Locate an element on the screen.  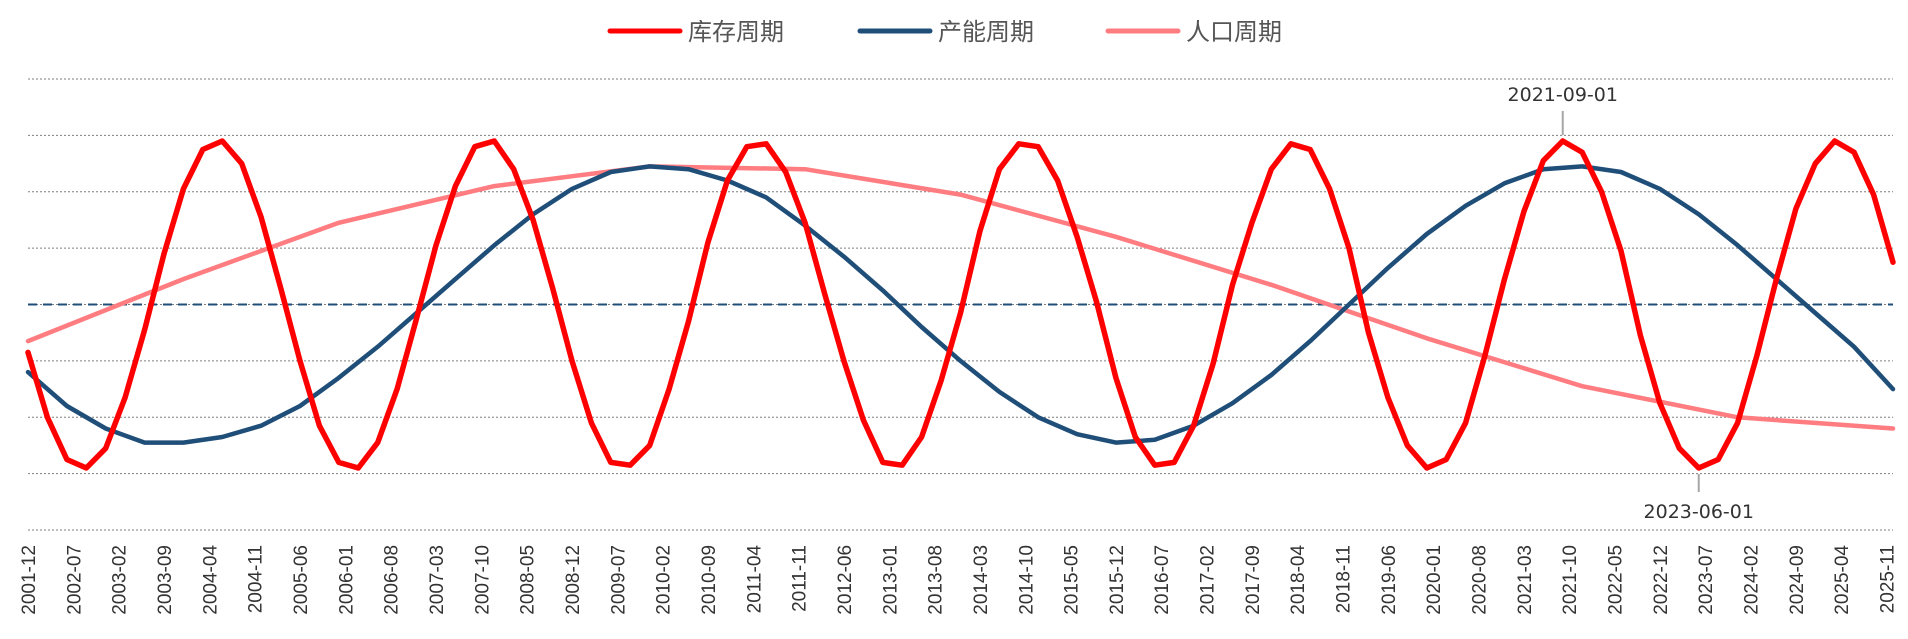
x-tick-label: 2008-12 is located at coordinates (573, 580).